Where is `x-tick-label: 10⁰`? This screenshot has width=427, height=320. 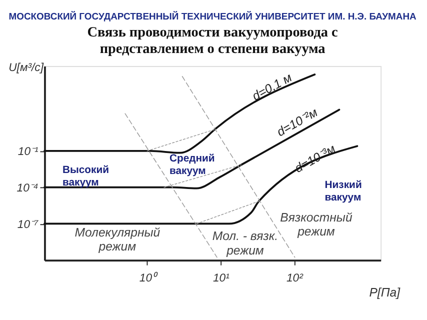
x-tick-label: 10⁰ is located at coordinates (148, 277).